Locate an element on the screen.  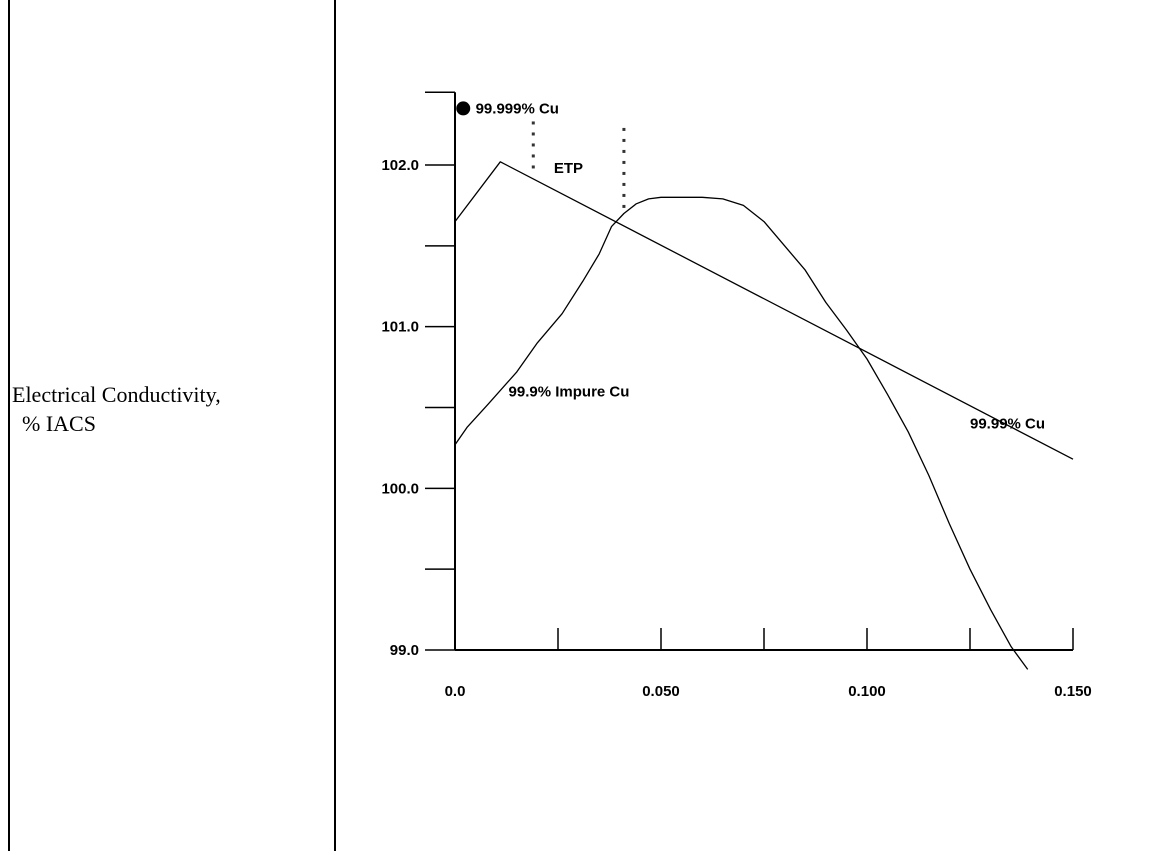
annotation-label: 99.999% Cu is located at coordinates (517, 108).